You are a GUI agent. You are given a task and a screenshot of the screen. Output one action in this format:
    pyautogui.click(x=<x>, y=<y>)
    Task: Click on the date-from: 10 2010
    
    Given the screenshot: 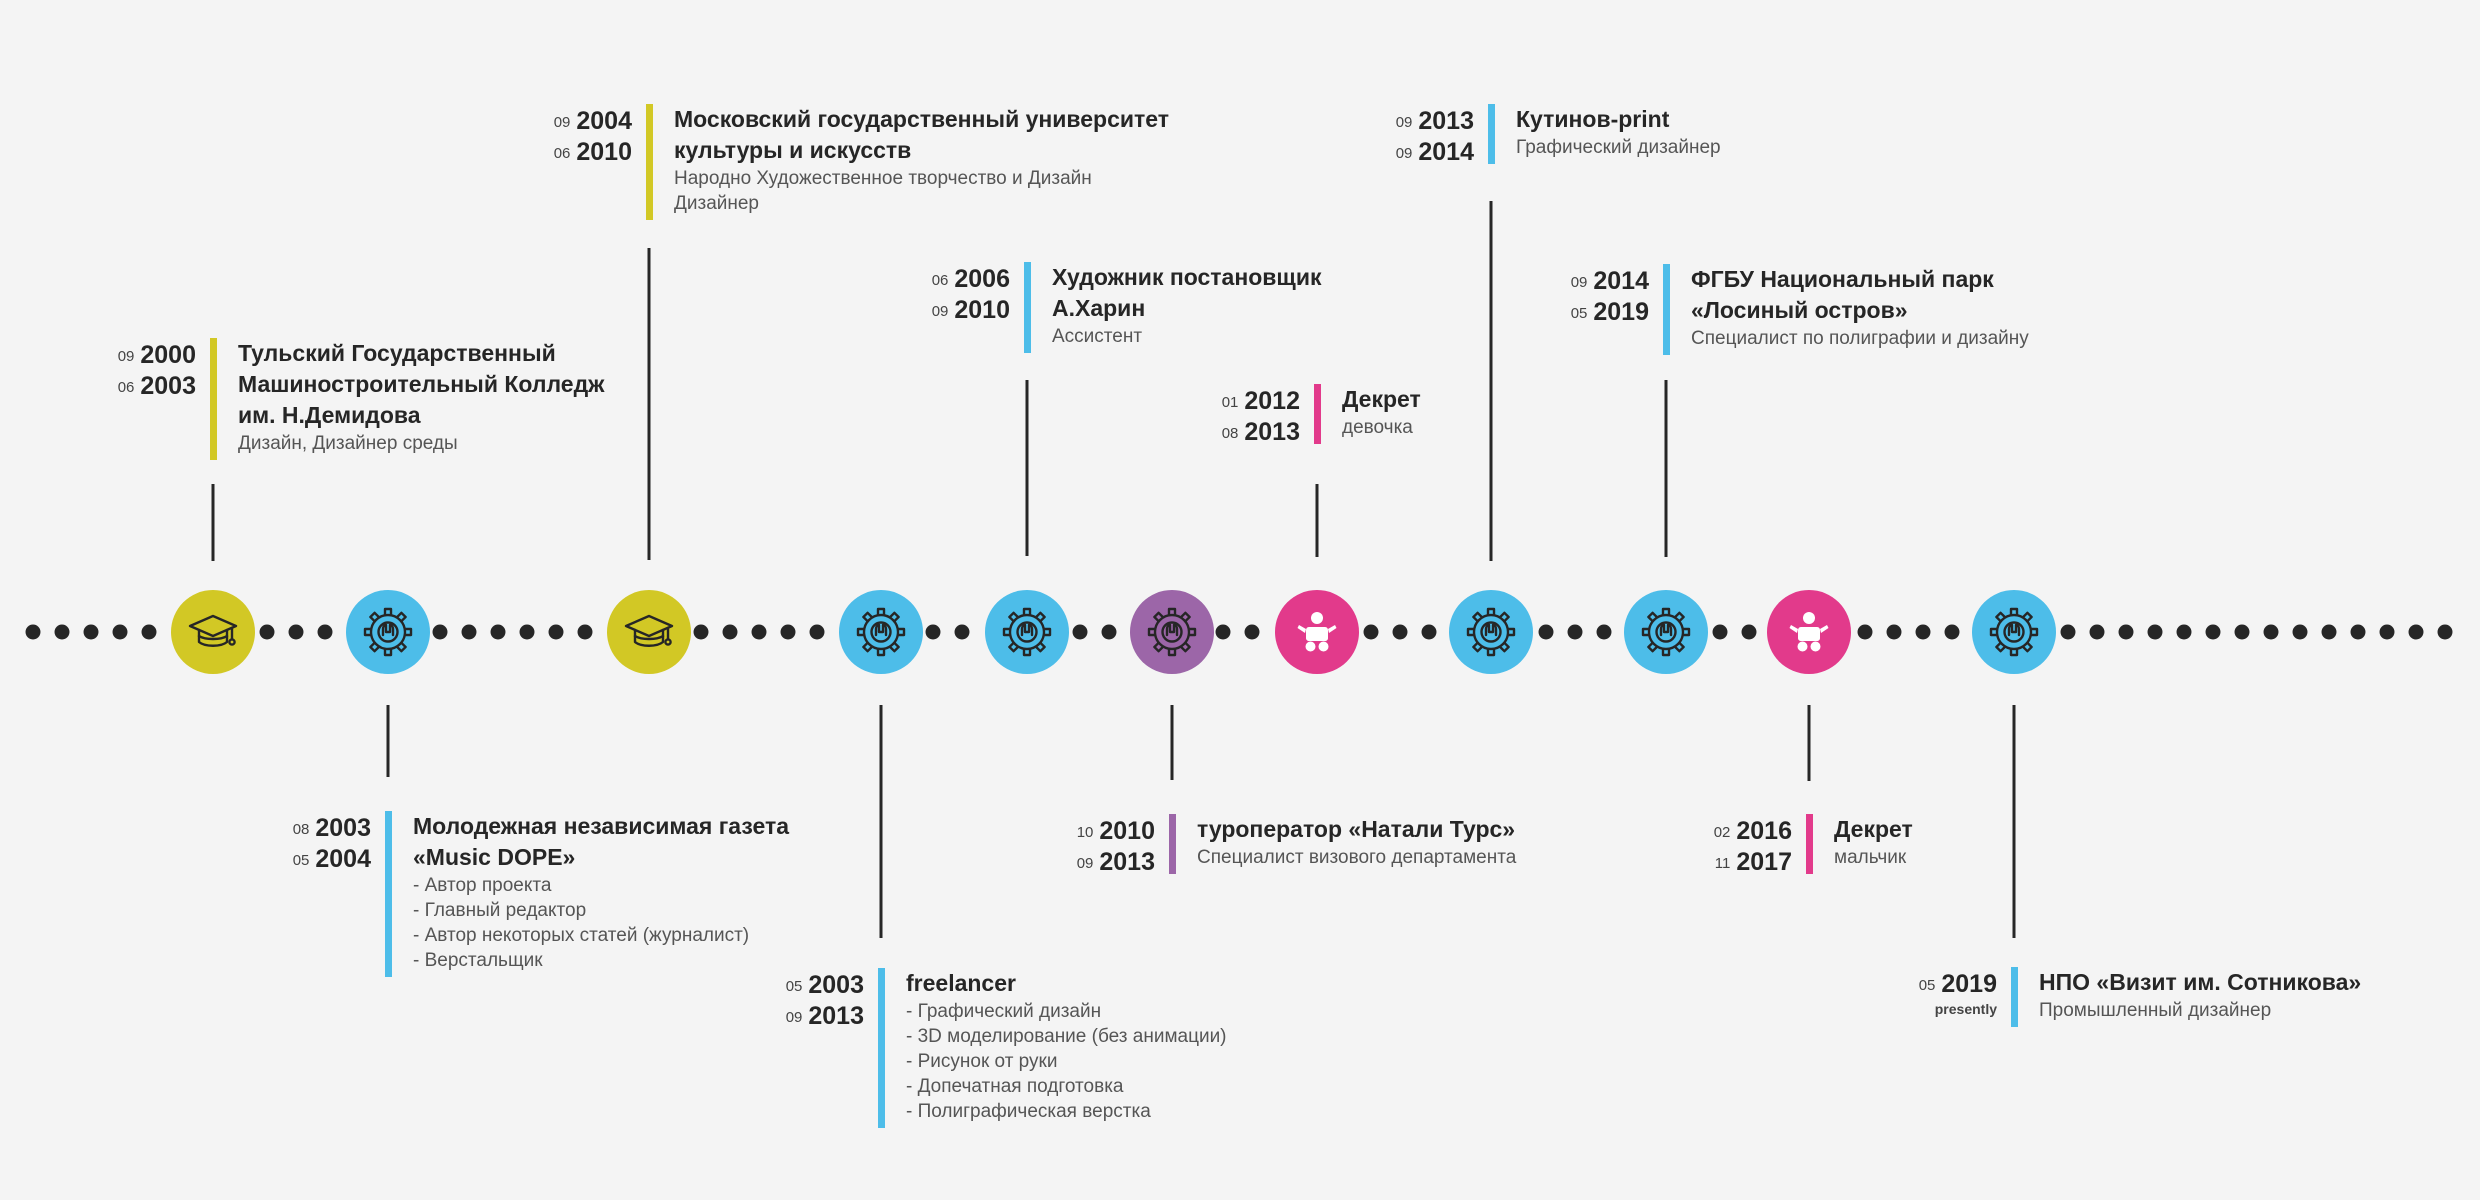 What is the action you would take?
    pyautogui.click(x=1116, y=831)
    